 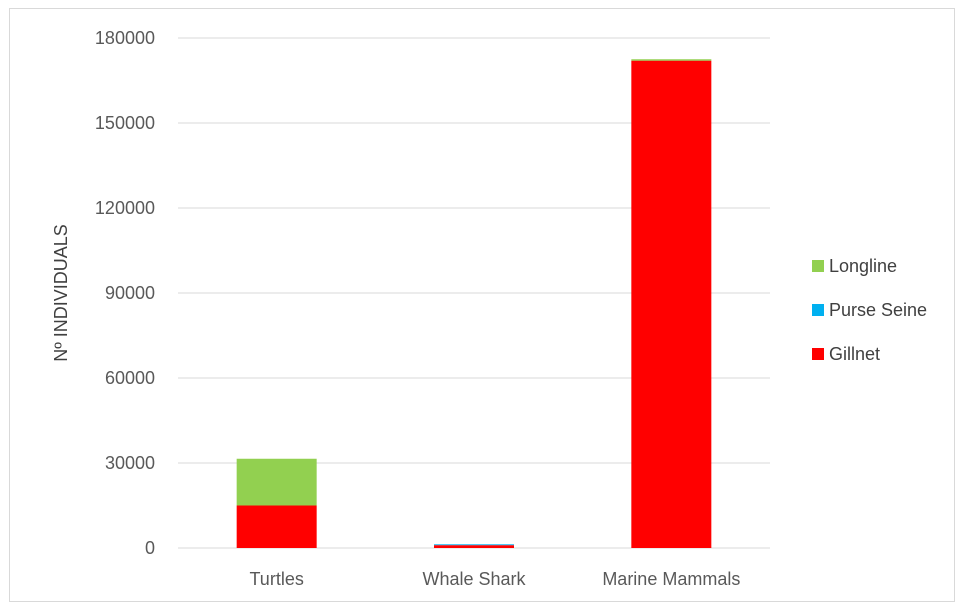 I want to click on y-tick-label: 180000, so click(x=125, y=38).